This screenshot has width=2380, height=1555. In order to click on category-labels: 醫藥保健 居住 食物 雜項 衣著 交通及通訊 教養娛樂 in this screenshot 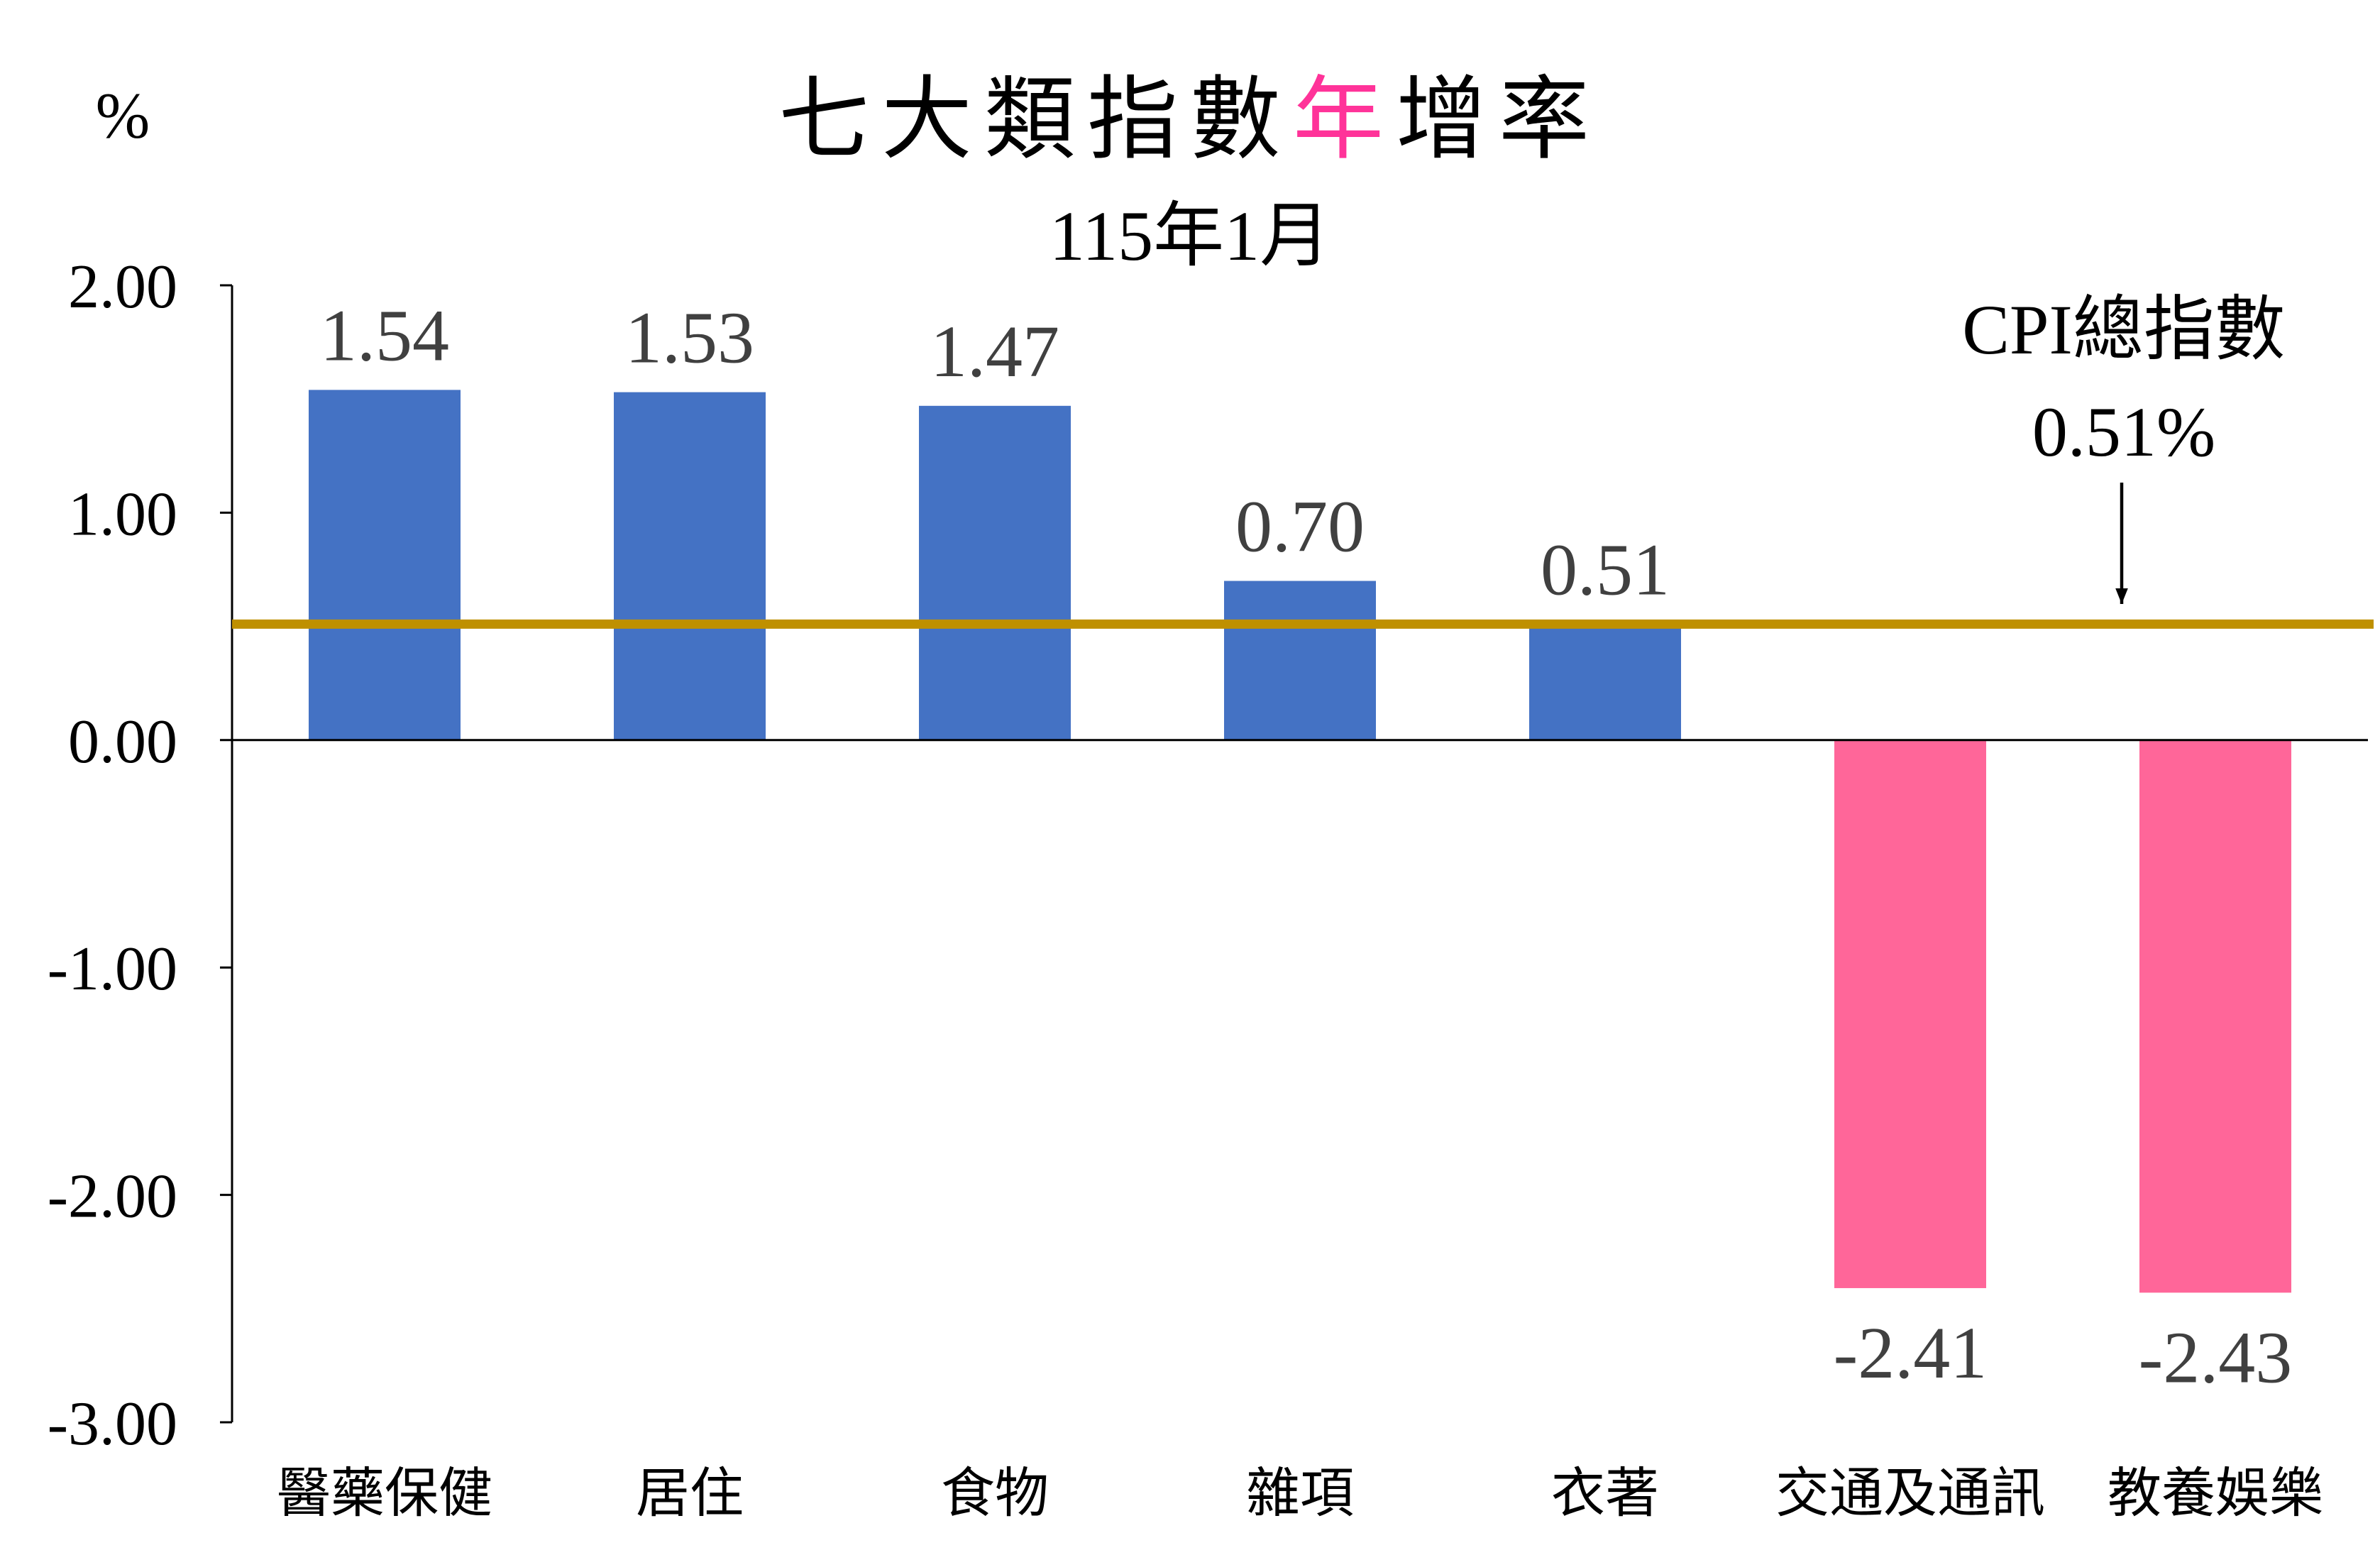, I will do `click(1300, 1494)`.